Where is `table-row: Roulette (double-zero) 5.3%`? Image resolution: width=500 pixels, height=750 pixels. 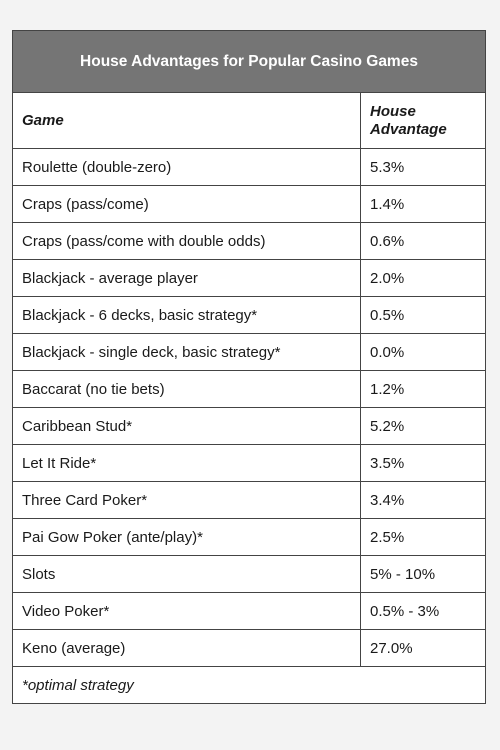 table-row: Roulette (double-zero) 5.3% is located at coordinates (249, 167).